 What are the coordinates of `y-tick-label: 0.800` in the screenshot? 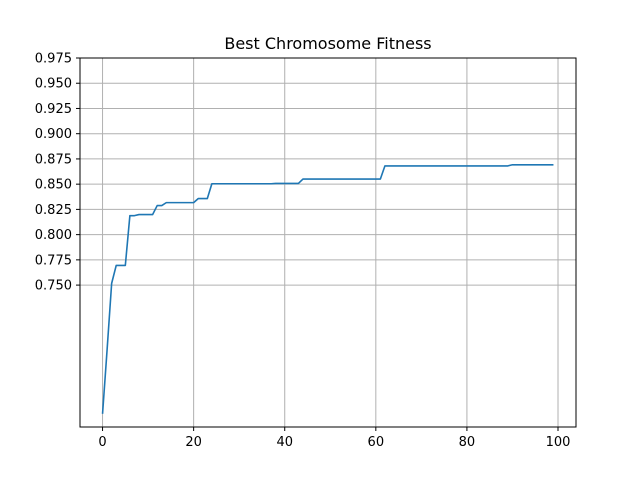 It's located at (53, 235).